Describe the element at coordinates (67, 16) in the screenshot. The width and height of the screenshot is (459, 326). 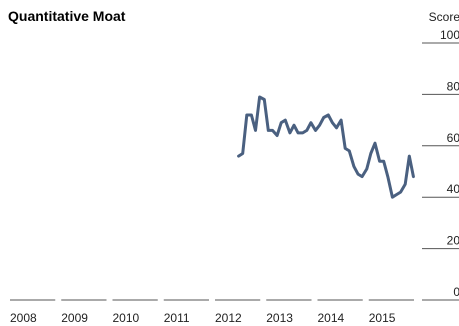
I see `chart-title: Quantitative Moat` at that location.